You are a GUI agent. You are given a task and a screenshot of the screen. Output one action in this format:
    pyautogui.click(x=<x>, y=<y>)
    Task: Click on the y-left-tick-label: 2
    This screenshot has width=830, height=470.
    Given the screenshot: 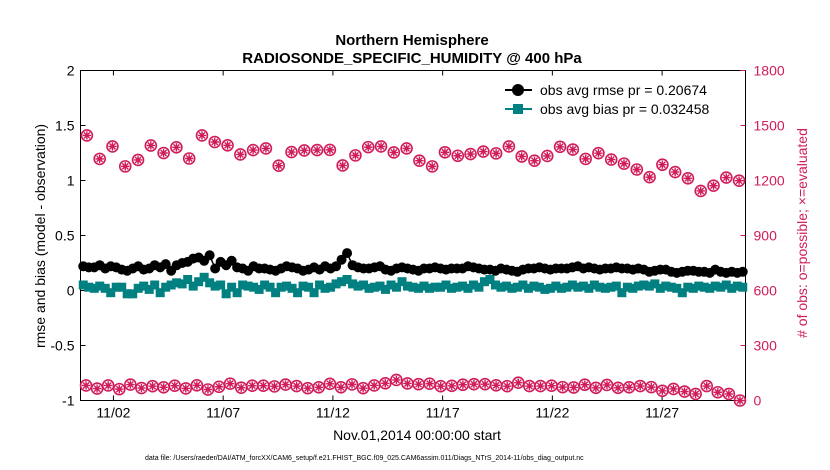 What is the action you would take?
    pyautogui.click(x=71, y=71)
    